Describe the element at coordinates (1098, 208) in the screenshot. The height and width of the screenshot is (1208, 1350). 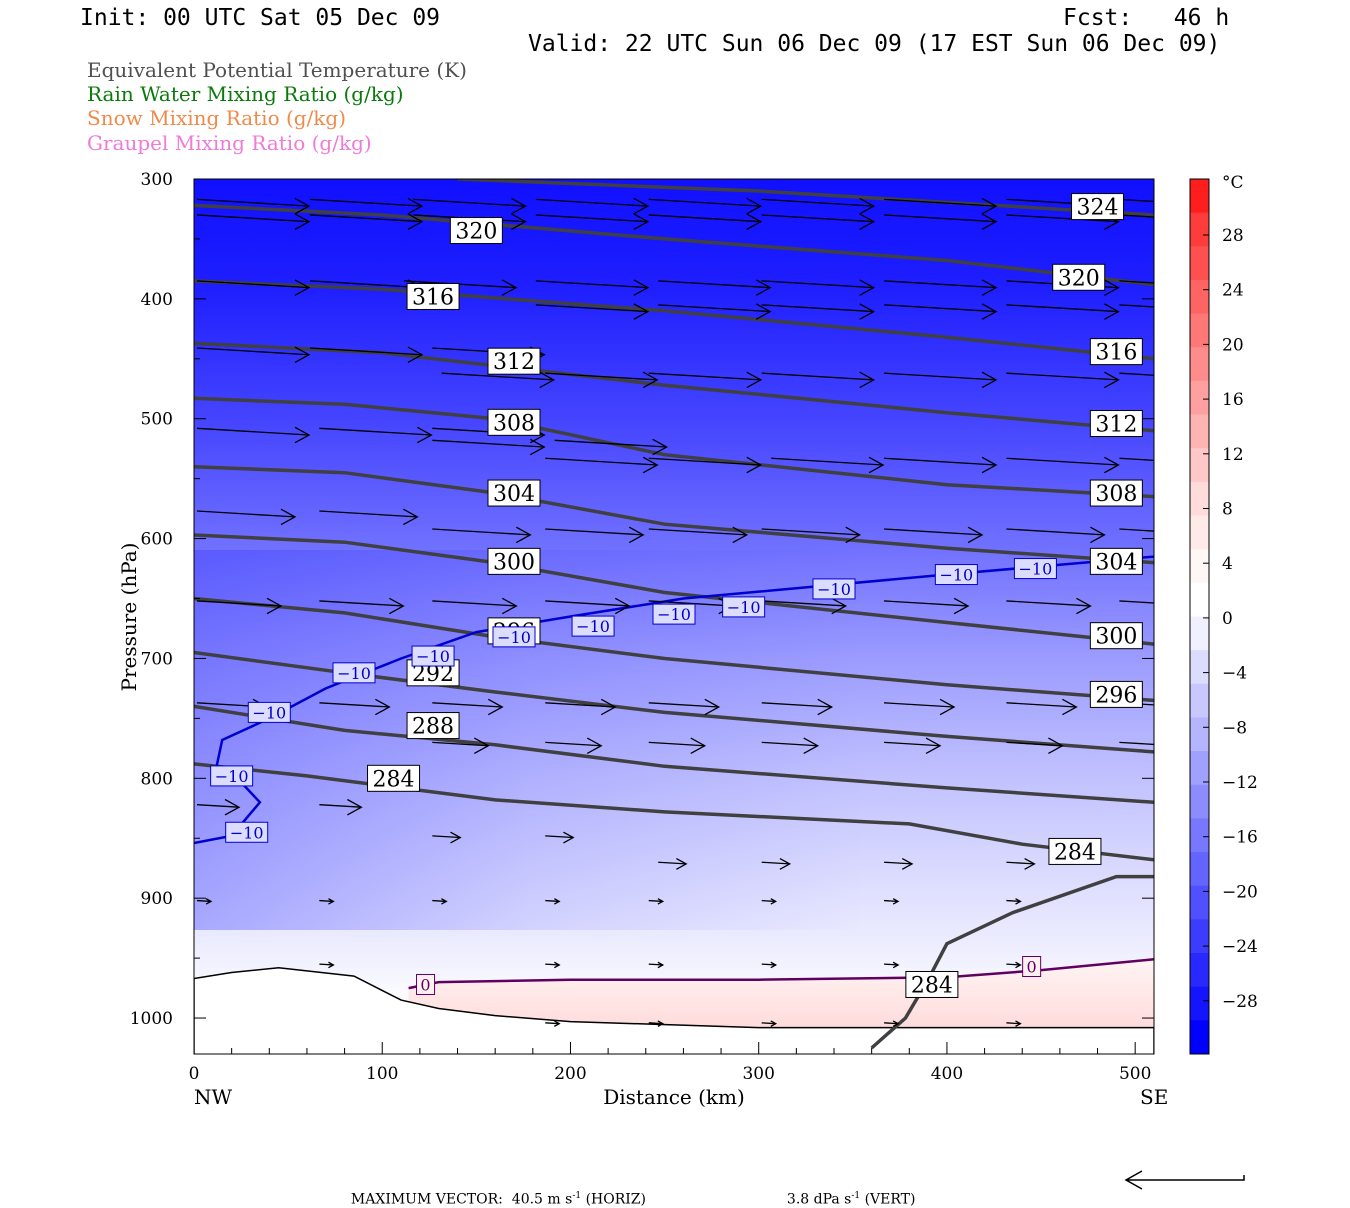
I see `theta-e-label-text: 324` at that location.